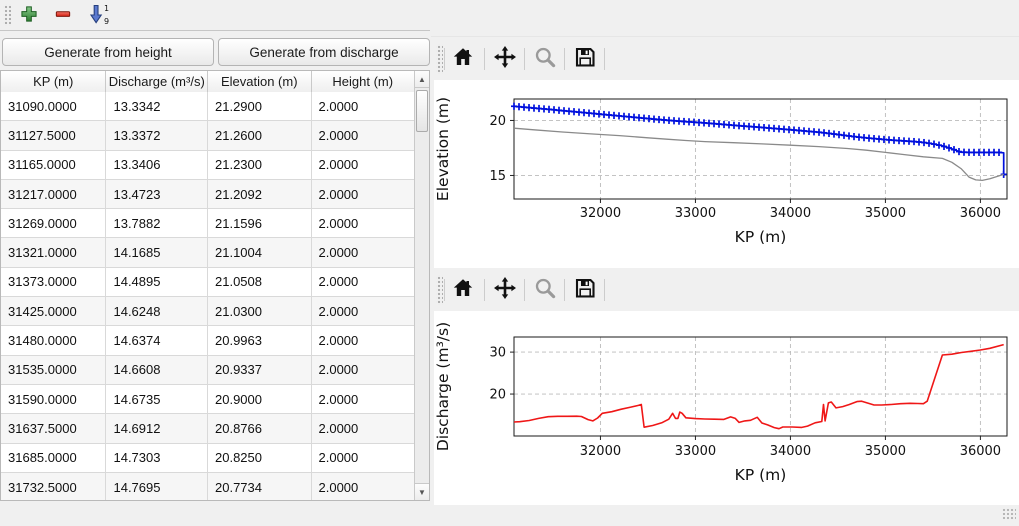  What do you see at coordinates (54, 135) in the screenshot?
I see `table-cell: 31127.5000` at bounding box center [54, 135].